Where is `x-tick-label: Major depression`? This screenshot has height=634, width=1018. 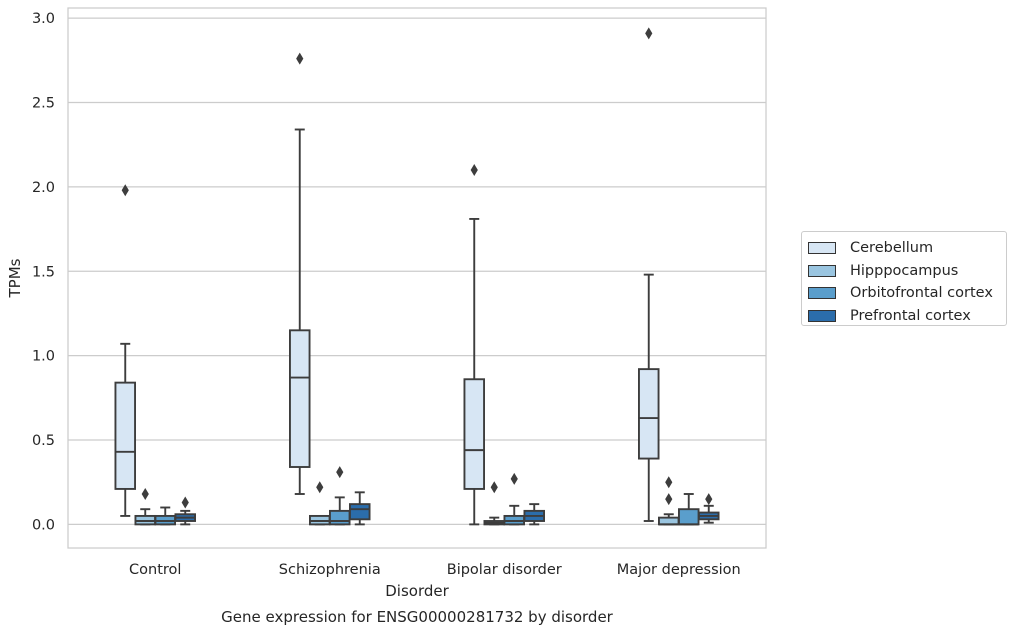
x-tick-label: Major depression is located at coordinates (679, 570).